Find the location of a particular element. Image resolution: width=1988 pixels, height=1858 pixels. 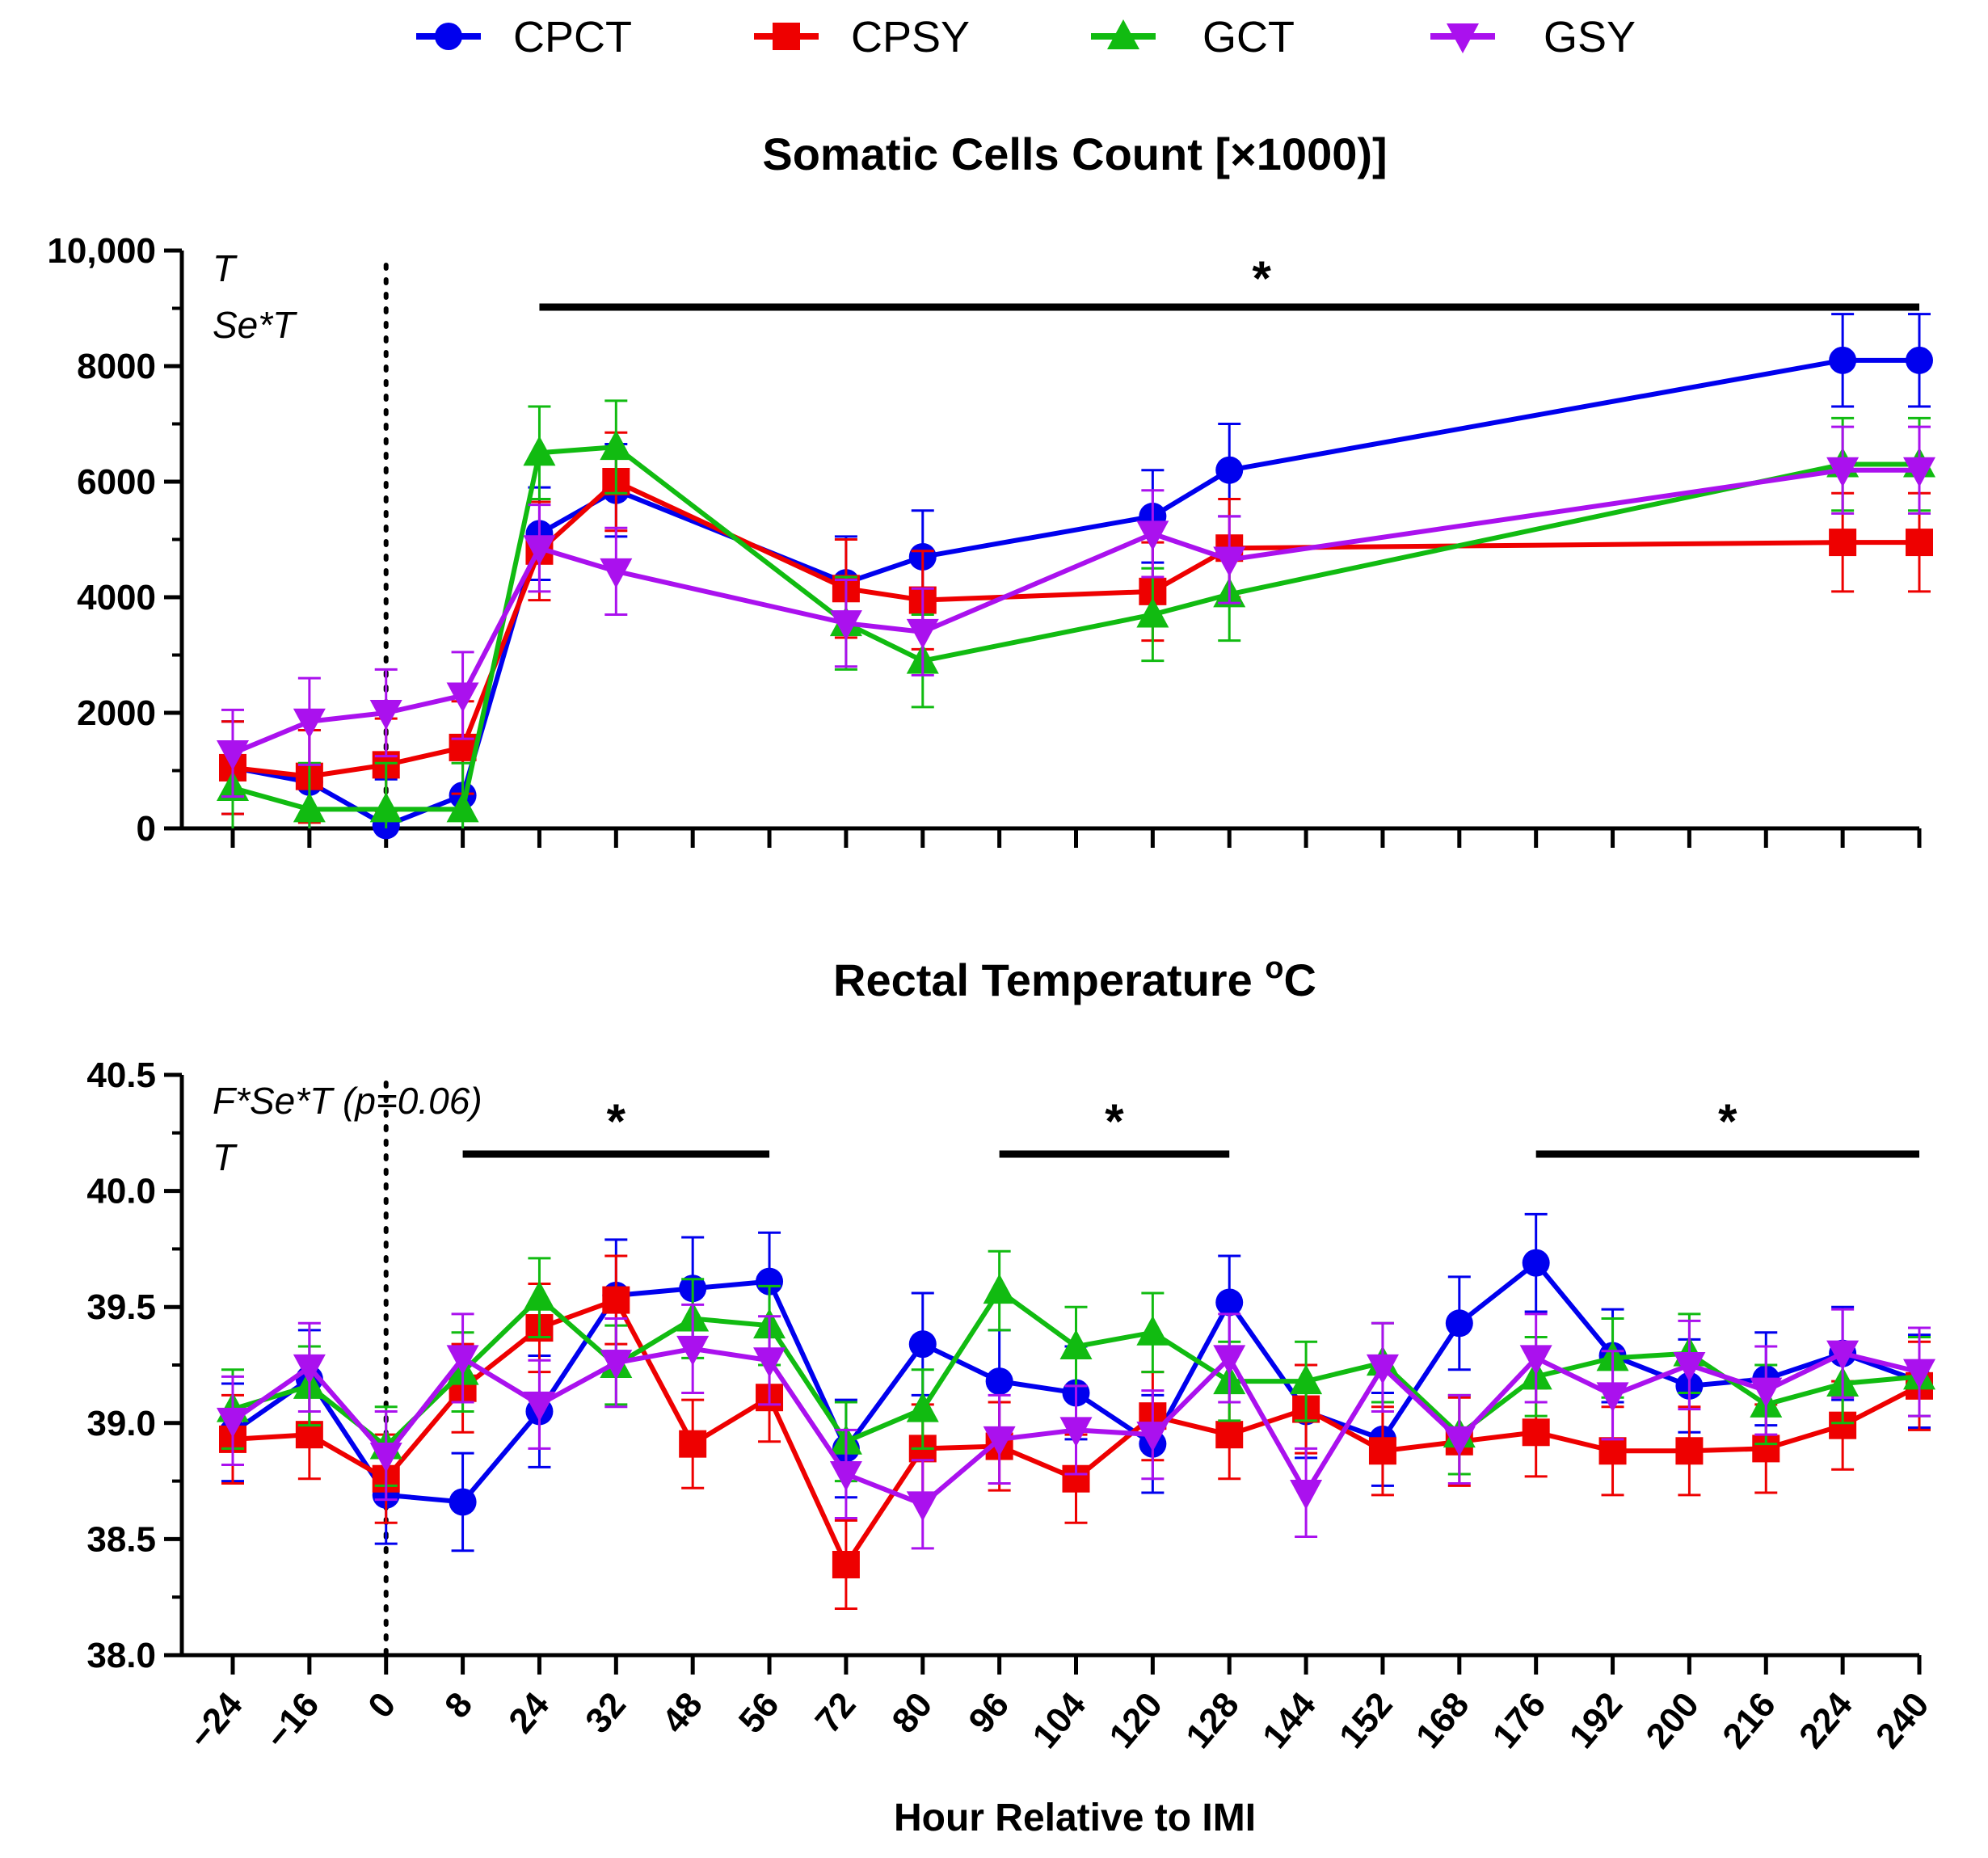

temp-y-tick-label: 39.0 is located at coordinates (121, 1424).